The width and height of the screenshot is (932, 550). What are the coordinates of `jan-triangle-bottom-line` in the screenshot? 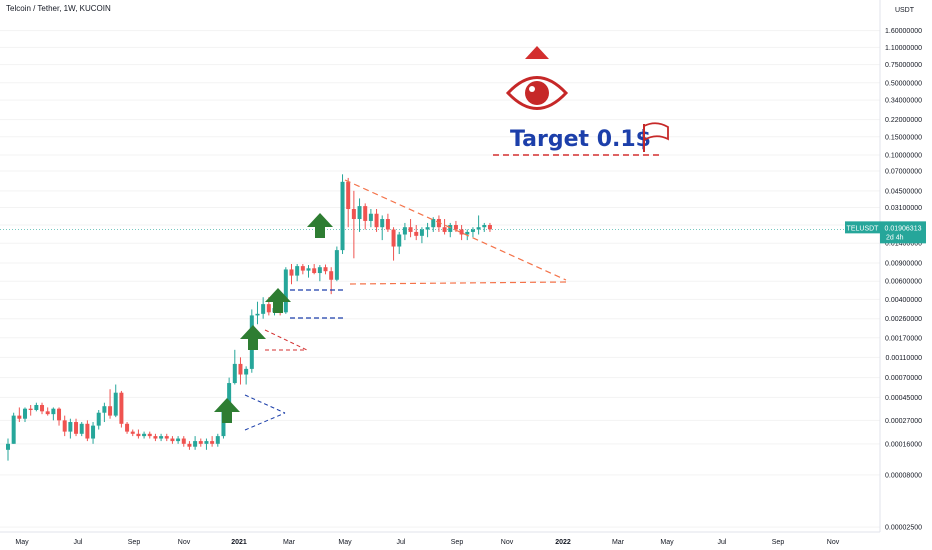 It's located at (265, 421).